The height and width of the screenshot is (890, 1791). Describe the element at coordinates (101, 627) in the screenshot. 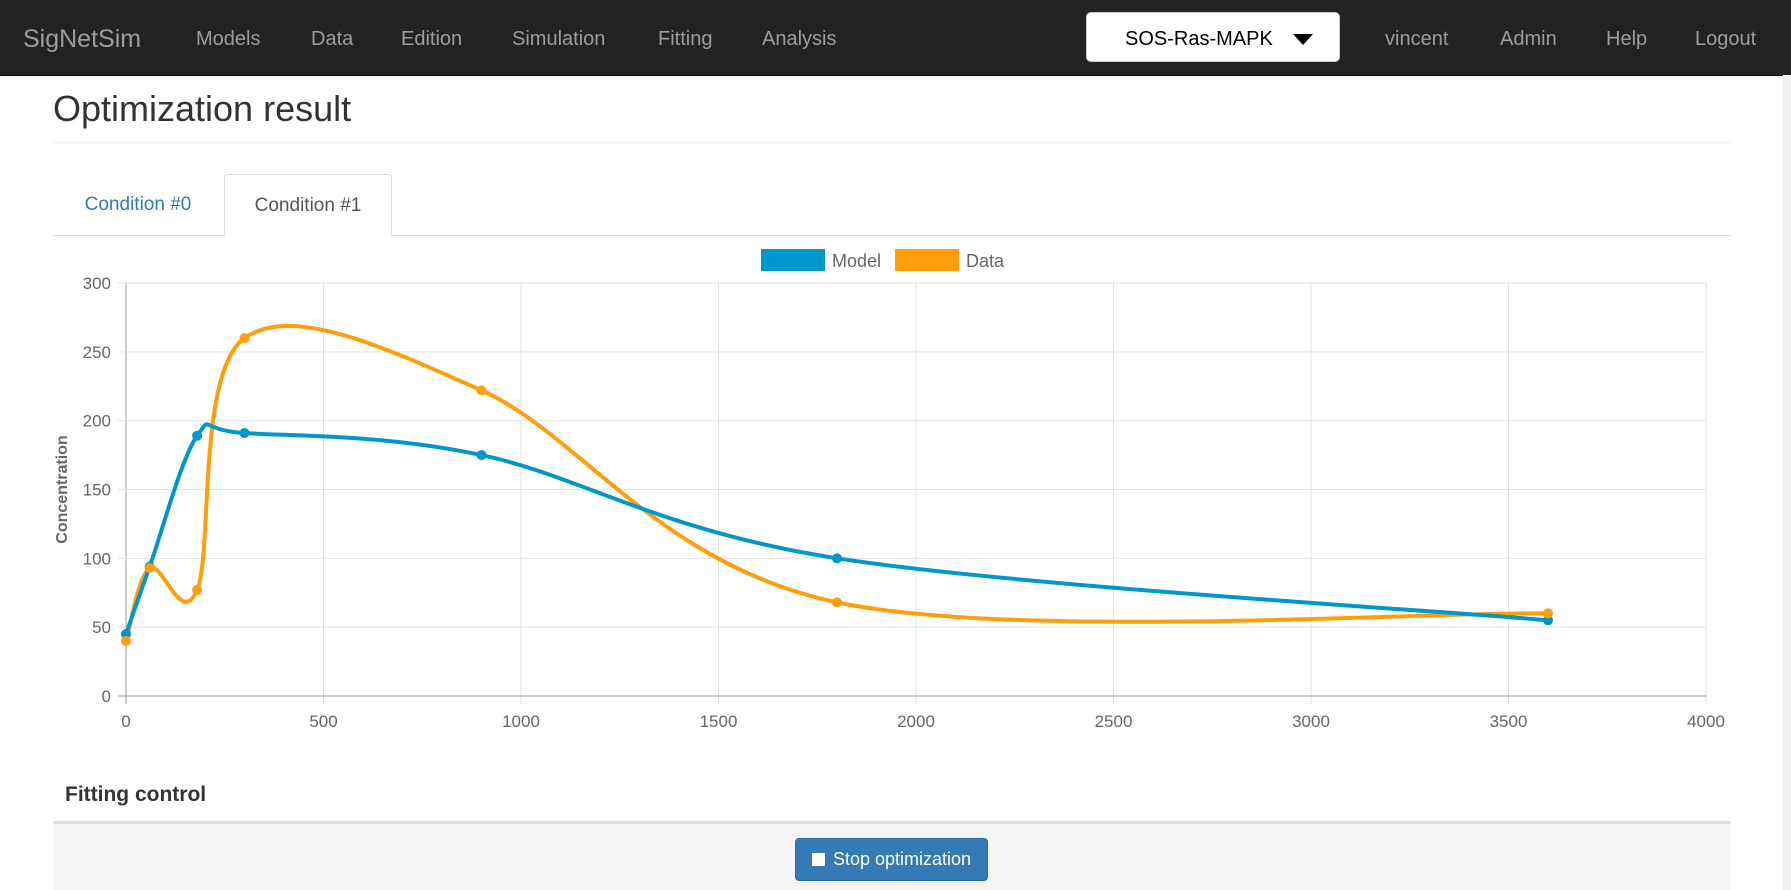

I see `y-tick-label: 50` at that location.